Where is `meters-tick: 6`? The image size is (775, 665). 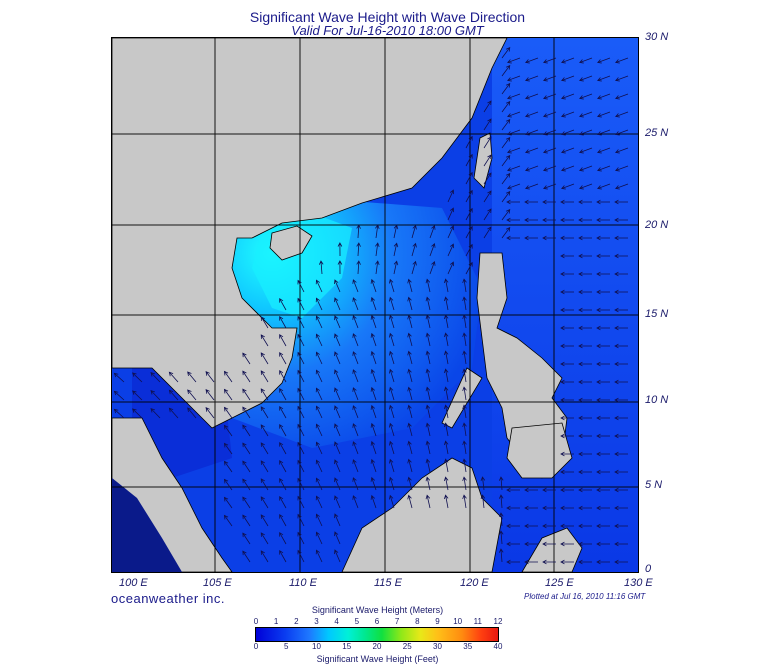
meters-tick: 6 is located at coordinates (377, 621).